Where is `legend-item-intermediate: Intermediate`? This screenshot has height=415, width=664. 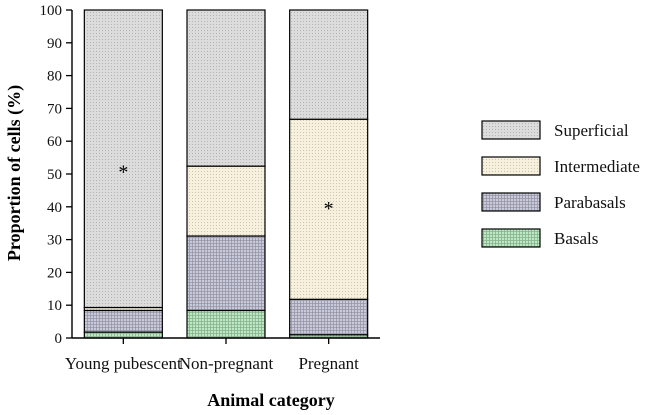
legend-item-intermediate: Intermediate is located at coordinates (560, 166).